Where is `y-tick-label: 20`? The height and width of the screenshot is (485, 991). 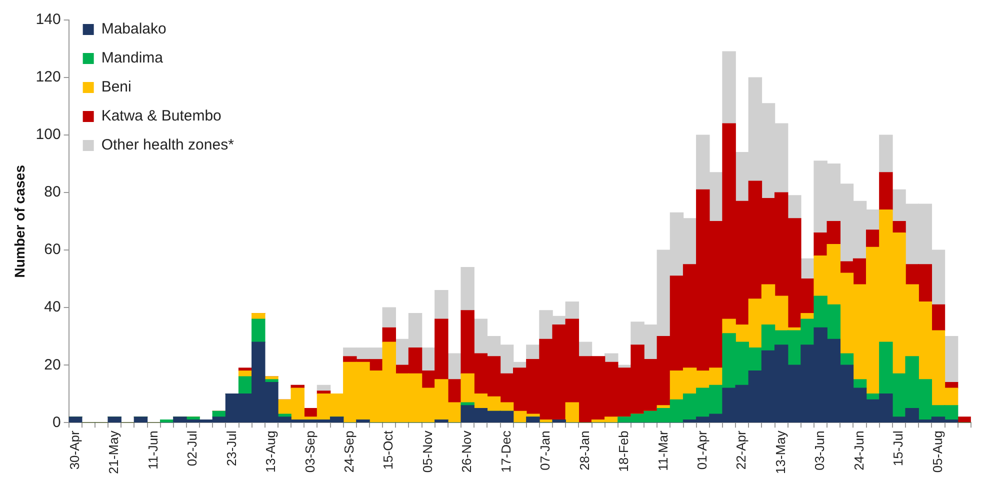
y-tick-label: 20 is located at coordinates (52, 365).